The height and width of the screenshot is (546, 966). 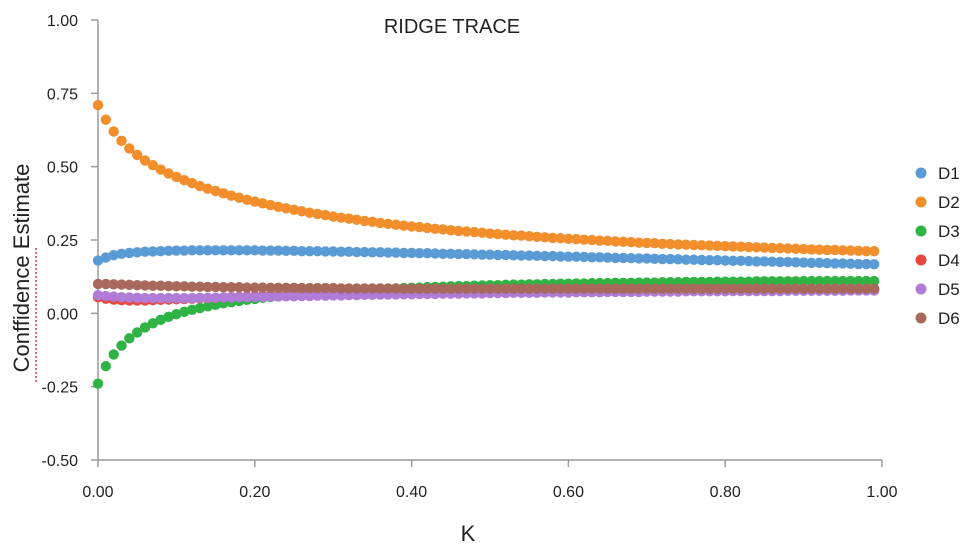 I want to click on legend-item-d1: D1, so click(x=937, y=173).